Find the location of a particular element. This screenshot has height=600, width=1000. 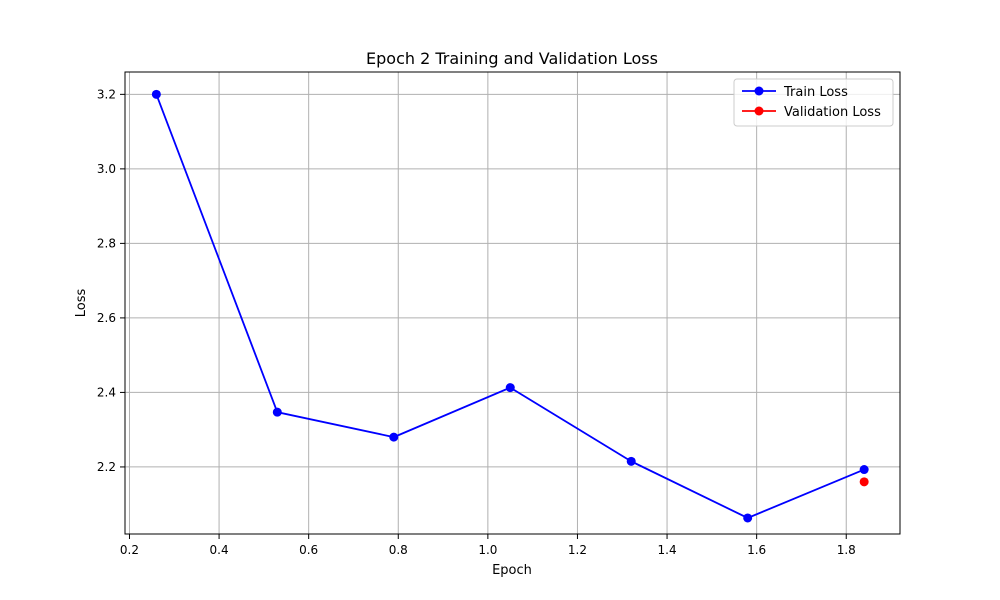

y-tick-label: 2.2 is located at coordinates (106, 467).